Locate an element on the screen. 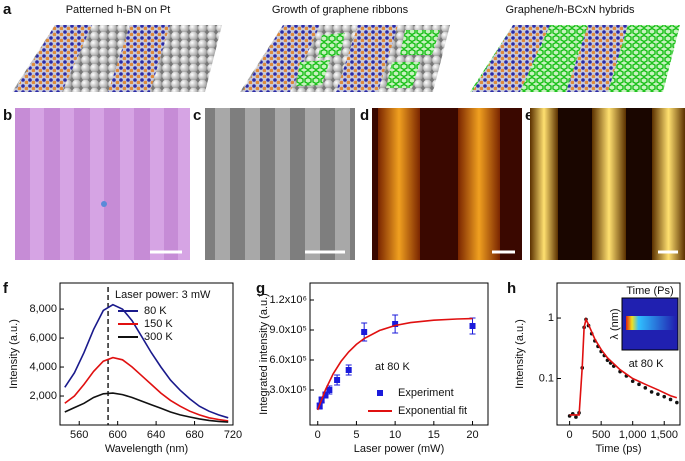 This screenshot has width=685, height=461. x-axis-label: Laser power (mW) is located at coordinates (399, 449).